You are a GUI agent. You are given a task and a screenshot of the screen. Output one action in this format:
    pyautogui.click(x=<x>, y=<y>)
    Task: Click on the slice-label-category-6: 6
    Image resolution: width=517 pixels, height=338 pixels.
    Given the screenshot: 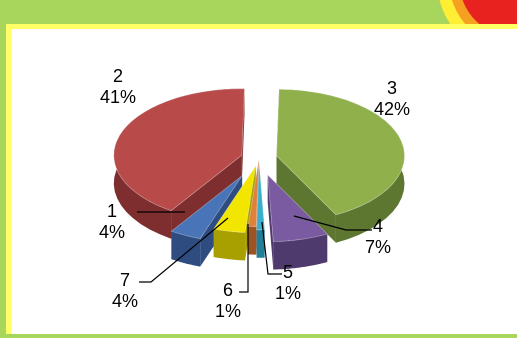 What is the action you would take?
    pyautogui.click(x=228, y=290)
    